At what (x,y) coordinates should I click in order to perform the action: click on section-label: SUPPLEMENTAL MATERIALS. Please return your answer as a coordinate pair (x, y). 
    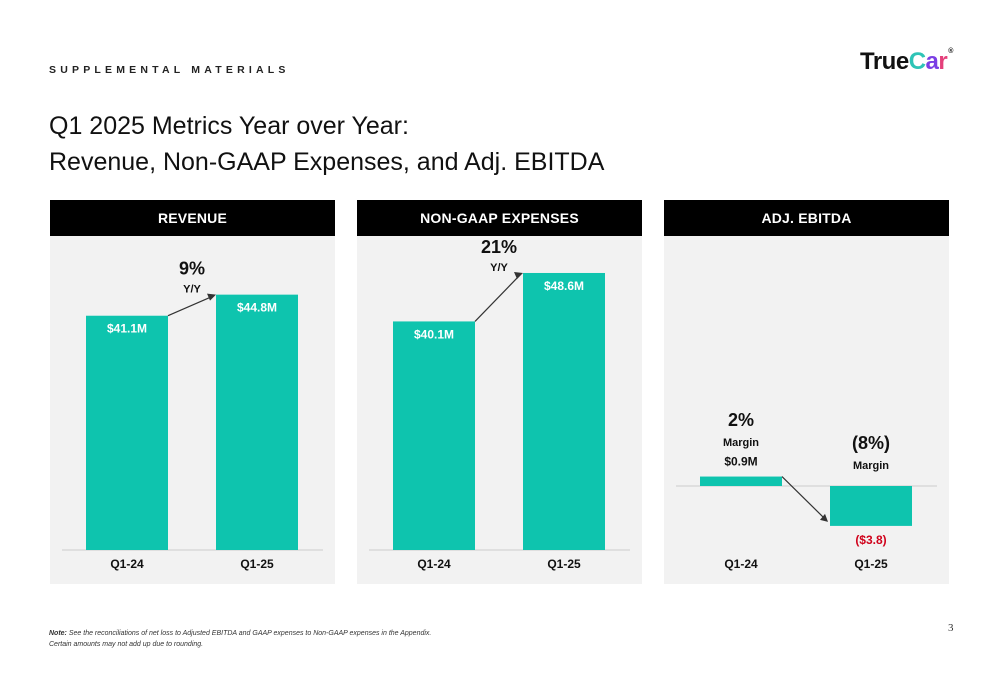
    Looking at the image, I should click on (169, 70).